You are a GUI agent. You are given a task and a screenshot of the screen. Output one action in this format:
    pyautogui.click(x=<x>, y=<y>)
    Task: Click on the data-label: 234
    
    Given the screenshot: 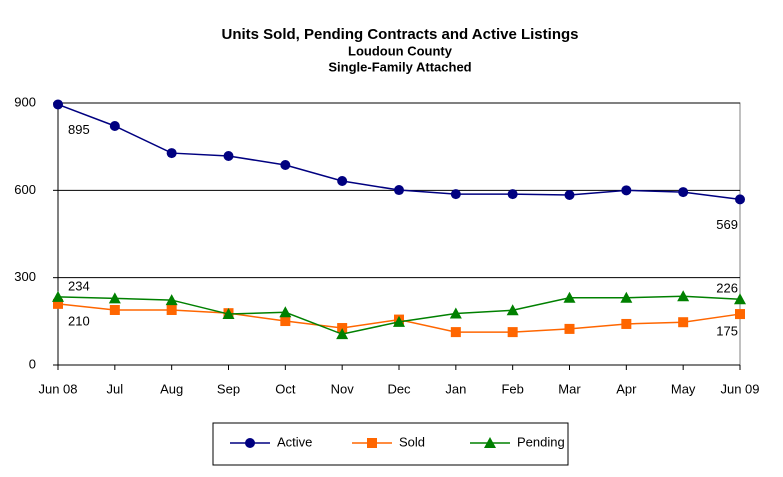 What is the action you would take?
    pyautogui.click(x=79, y=285)
    